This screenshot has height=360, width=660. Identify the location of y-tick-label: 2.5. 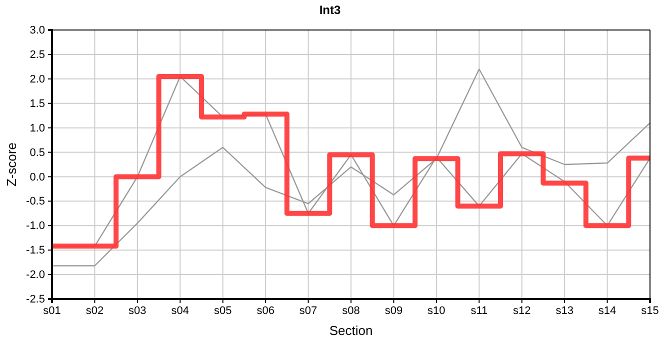
(37, 54).